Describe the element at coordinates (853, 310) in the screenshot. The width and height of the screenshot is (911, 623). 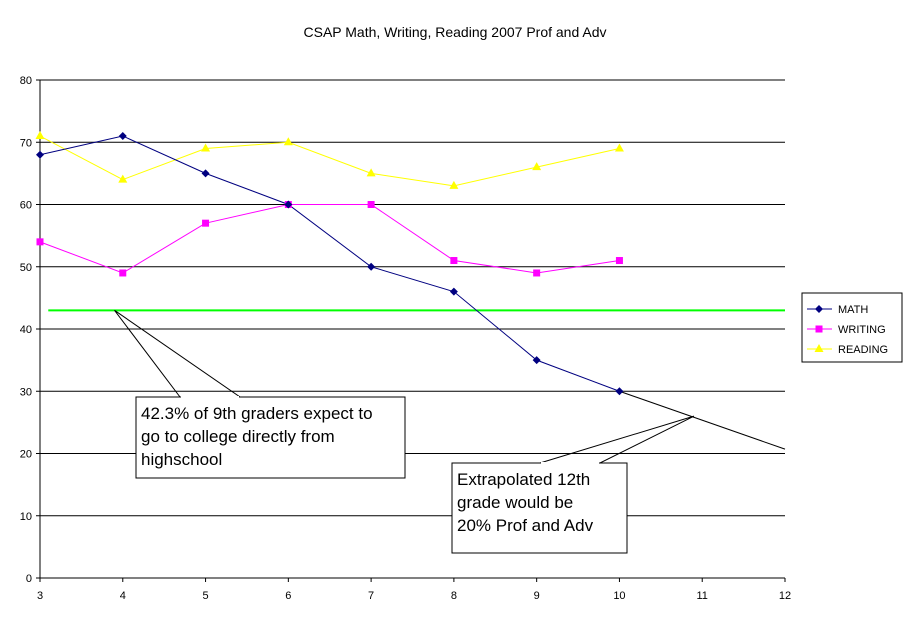
I see `legend-label: MATH` at that location.